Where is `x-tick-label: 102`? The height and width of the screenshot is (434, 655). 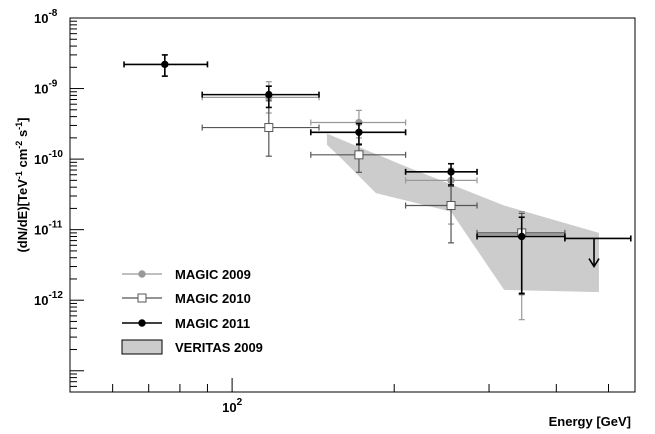 x-tick-label: 102 is located at coordinates (232, 406).